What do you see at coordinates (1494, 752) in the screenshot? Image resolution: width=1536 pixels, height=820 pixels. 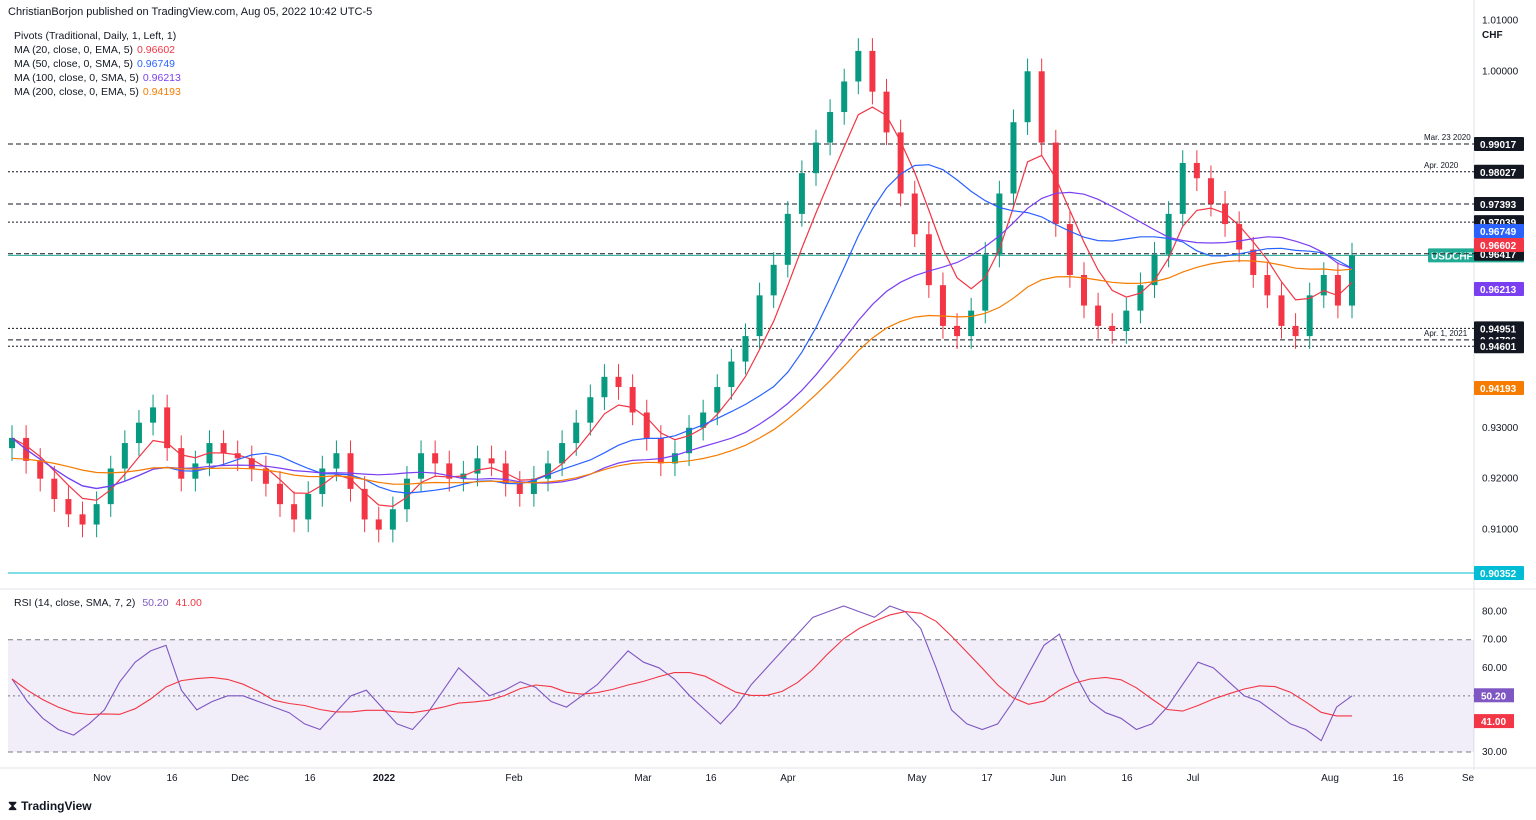 I see `rsi-tick-3: 30.00` at bounding box center [1494, 752].